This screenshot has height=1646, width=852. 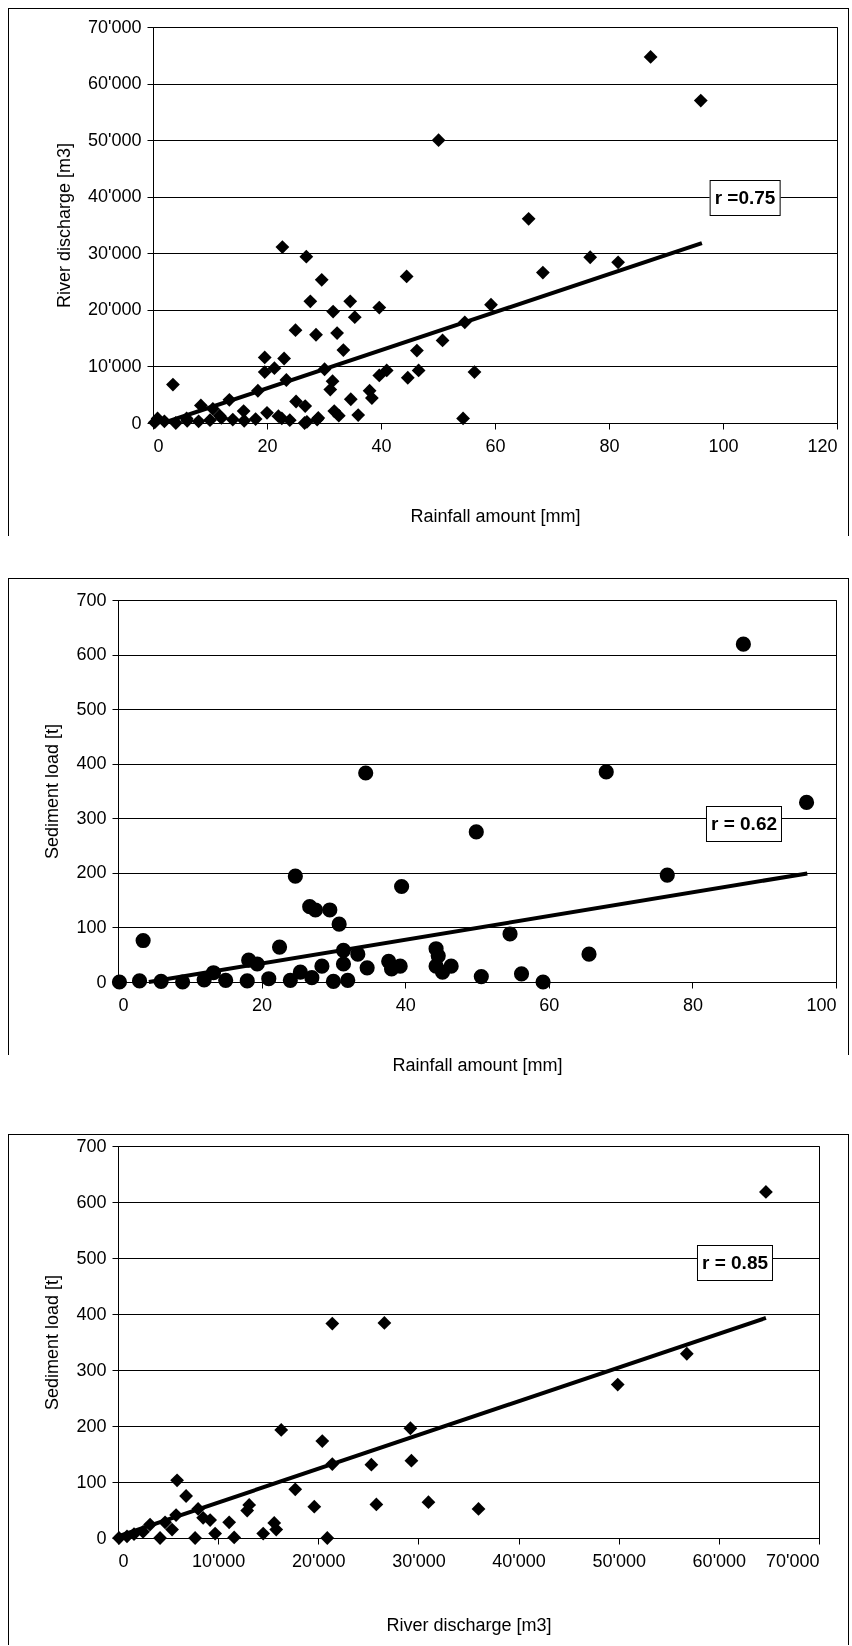 What do you see at coordinates (91, 926) in the screenshot?
I see `y-tick-label: 100` at bounding box center [91, 926].